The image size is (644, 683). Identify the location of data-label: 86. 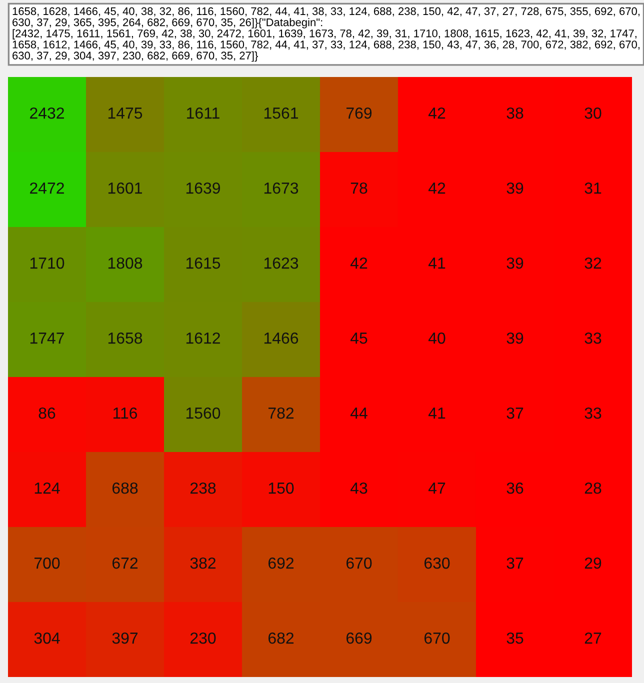
(47, 413).